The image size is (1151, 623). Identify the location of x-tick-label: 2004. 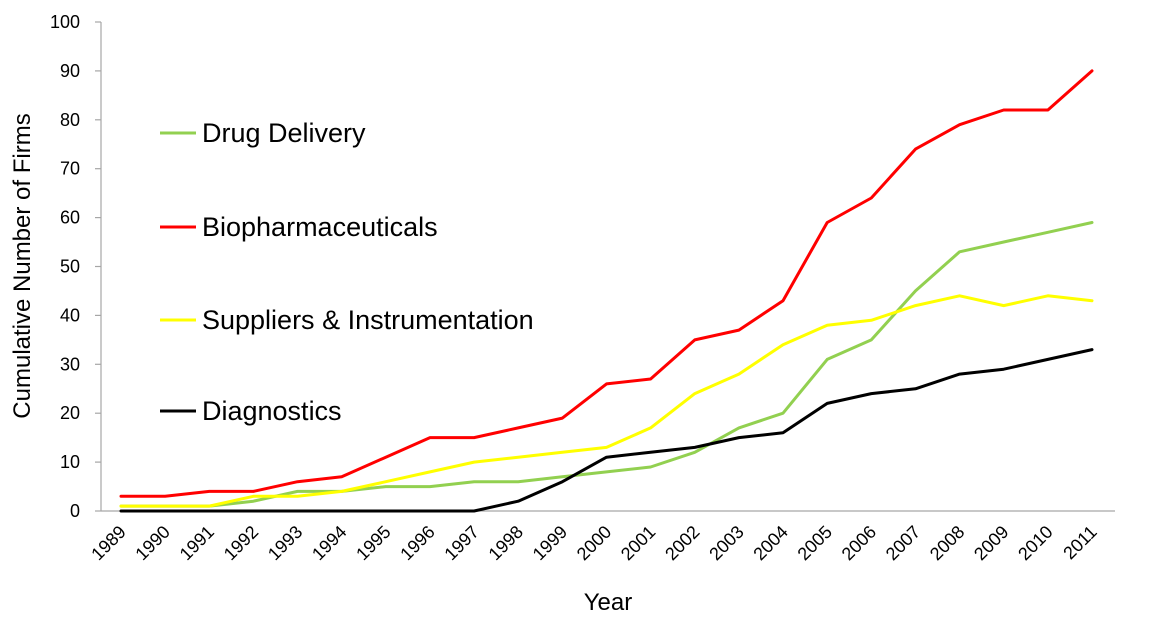
(770, 543).